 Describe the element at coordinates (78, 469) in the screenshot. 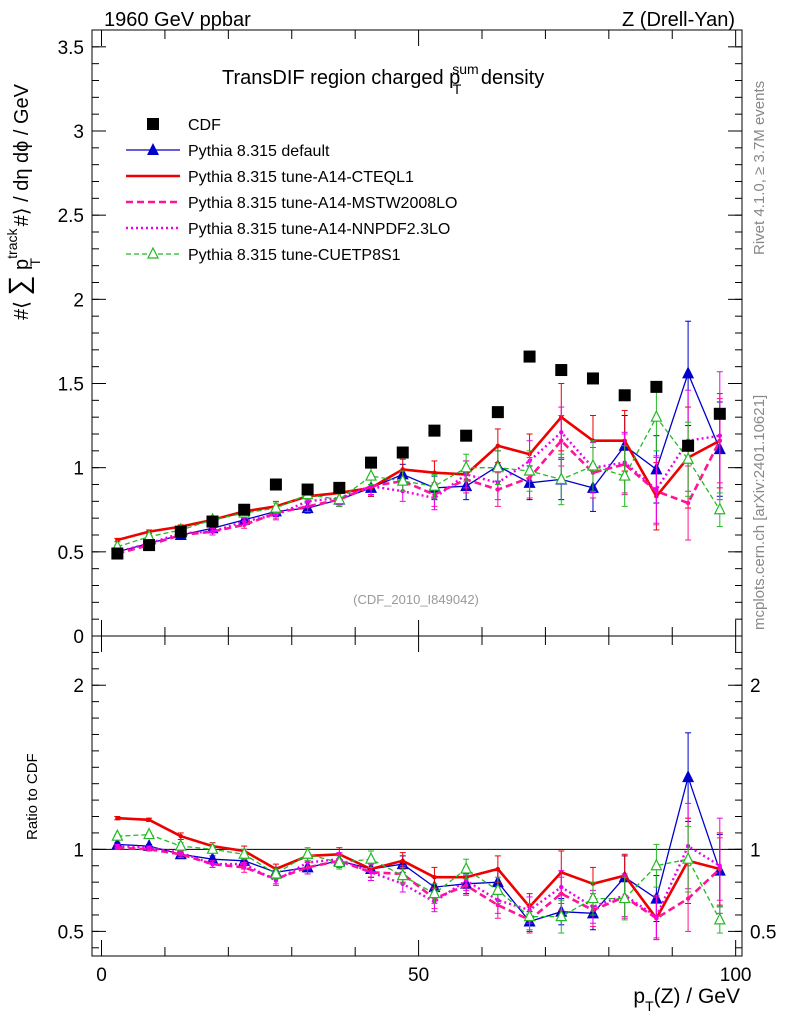

I see `main-y-tick-label: 1` at that location.